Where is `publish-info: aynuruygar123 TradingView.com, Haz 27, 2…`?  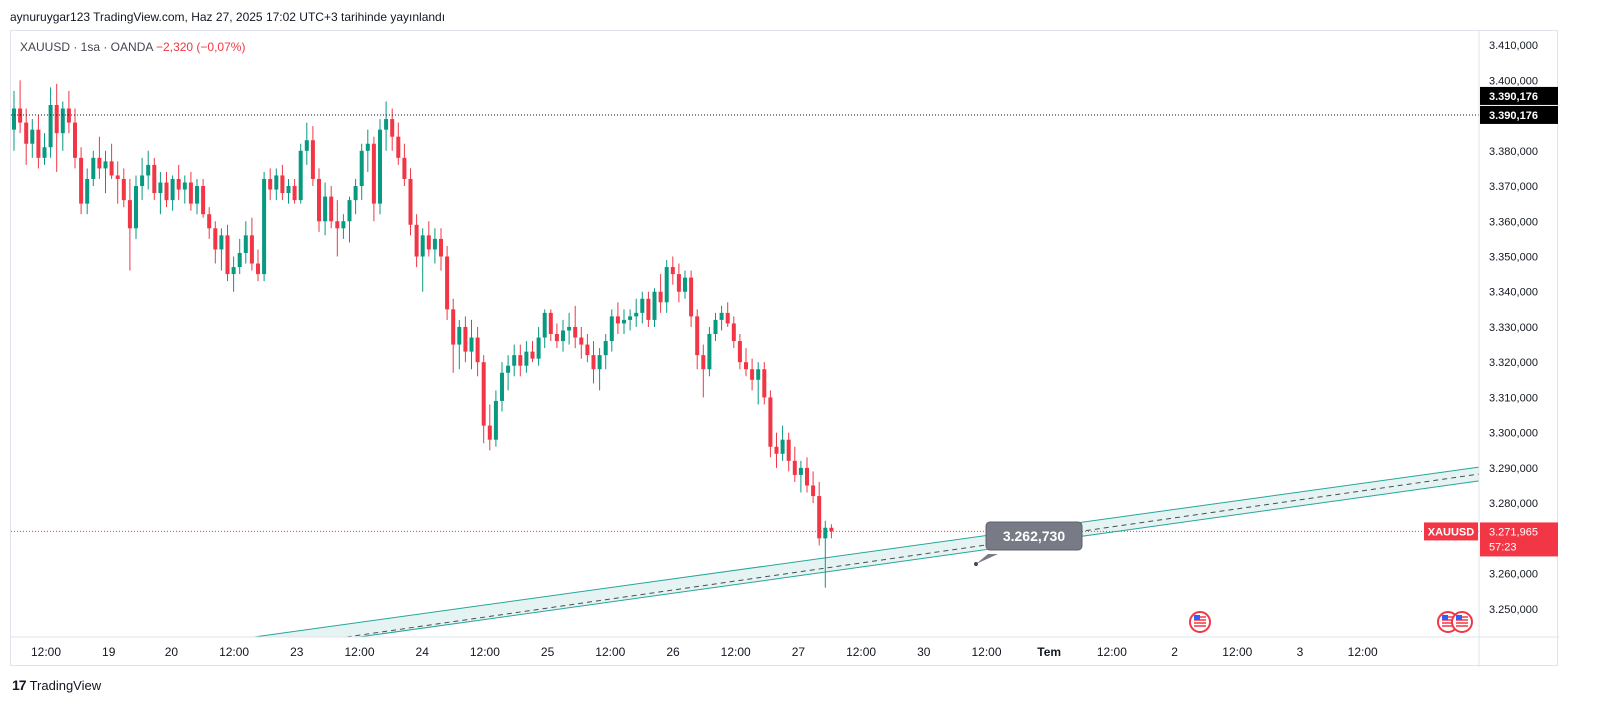
publish-info: aynuruygar123 TradingView.com, Haz 27, 2… is located at coordinates (228, 17).